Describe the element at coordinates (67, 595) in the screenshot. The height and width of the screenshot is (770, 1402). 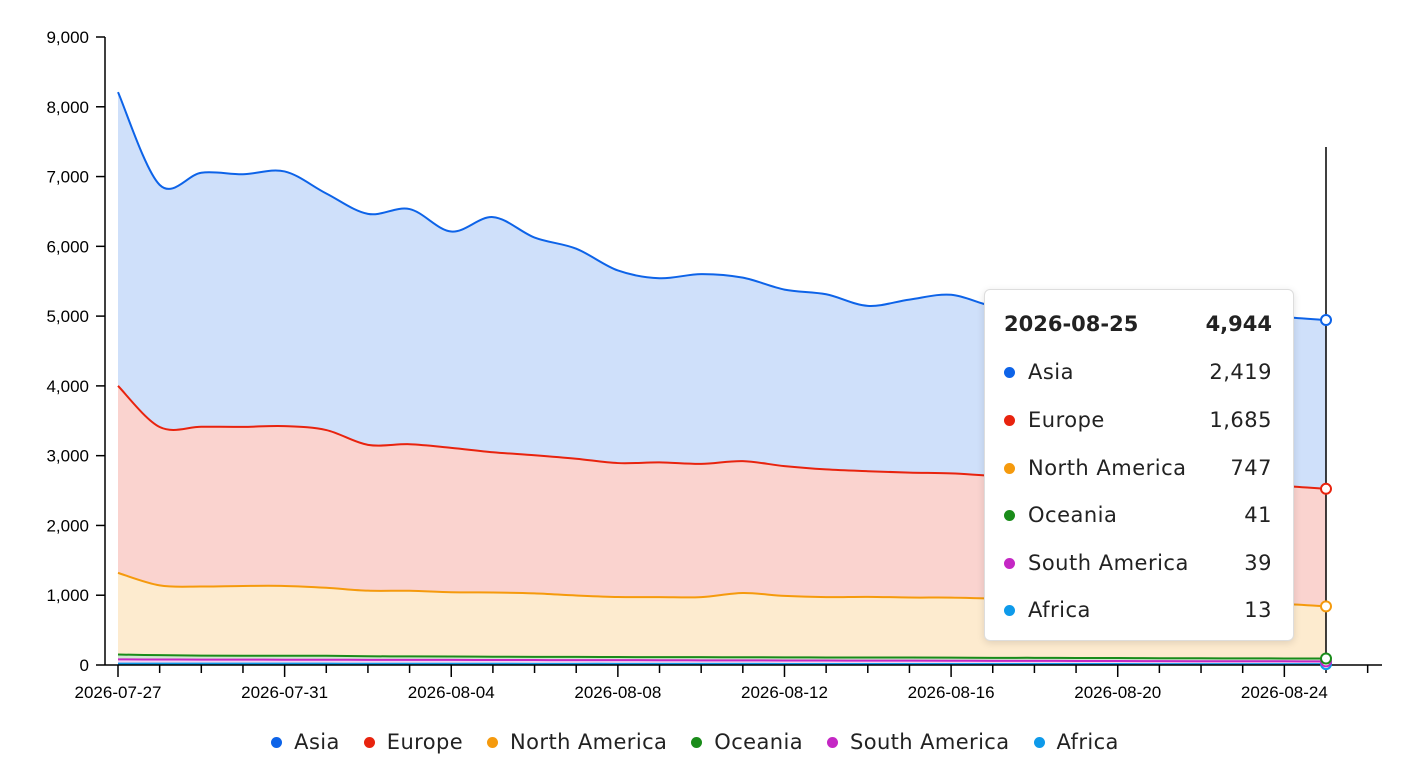
I see `y-tick-label: 1,000` at that location.